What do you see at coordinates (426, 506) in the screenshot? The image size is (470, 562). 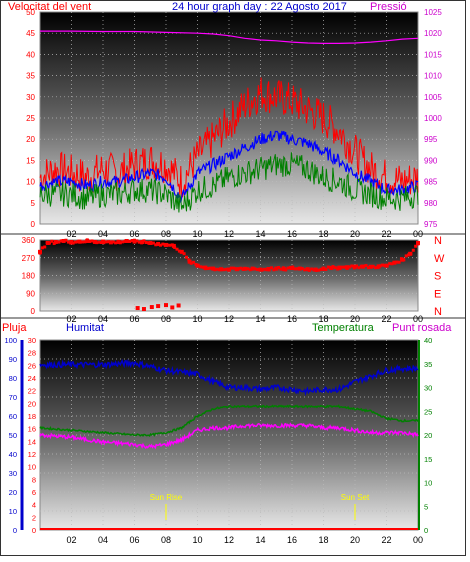 I see `temperature-y-tick: 5` at bounding box center [426, 506].